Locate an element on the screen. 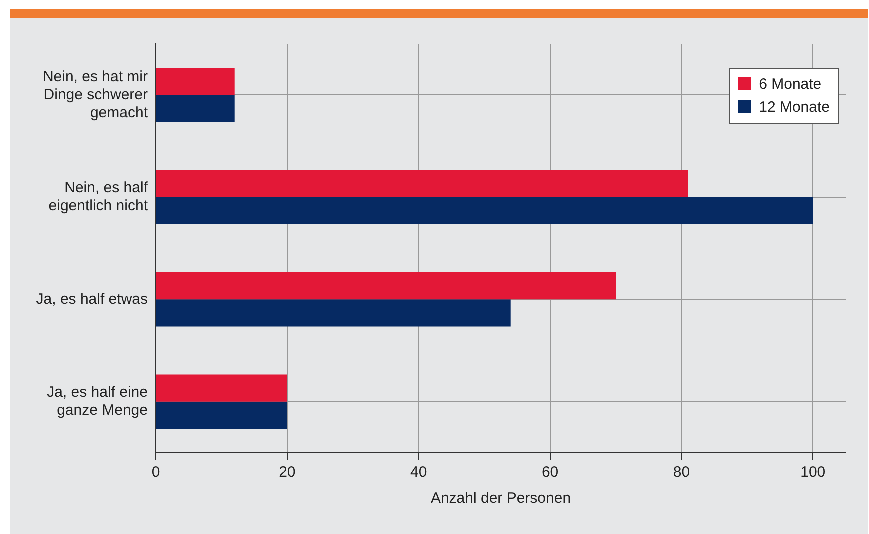 Image resolution: width=869 pixels, height=534 pixels. x-tick-label: 0 is located at coordinates (156, 473).